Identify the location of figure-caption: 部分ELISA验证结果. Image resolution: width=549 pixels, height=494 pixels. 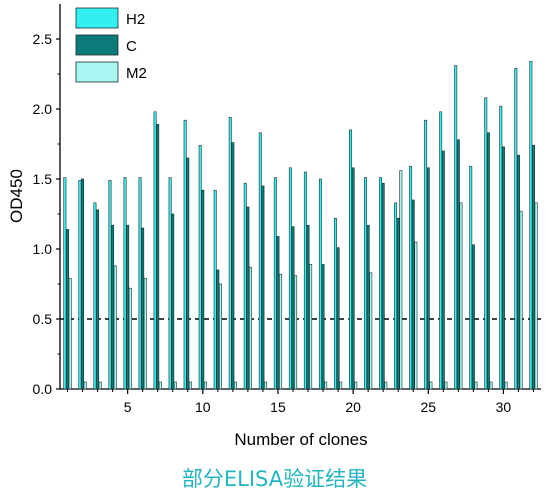
(274, 479).